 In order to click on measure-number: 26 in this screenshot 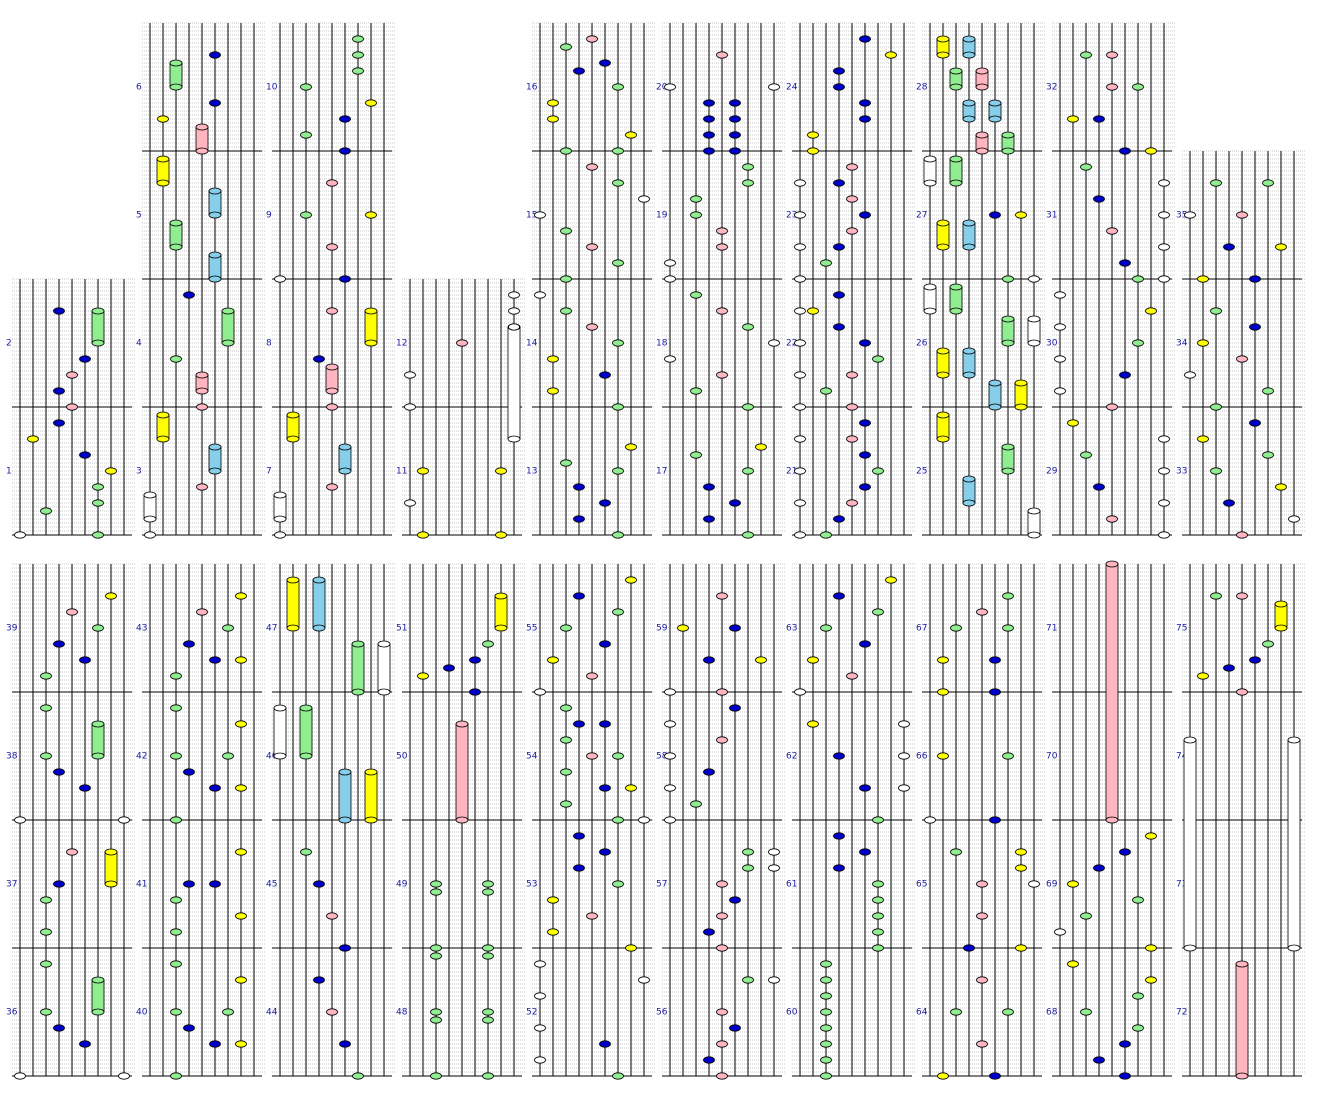, I will do `click(922, 344)`.